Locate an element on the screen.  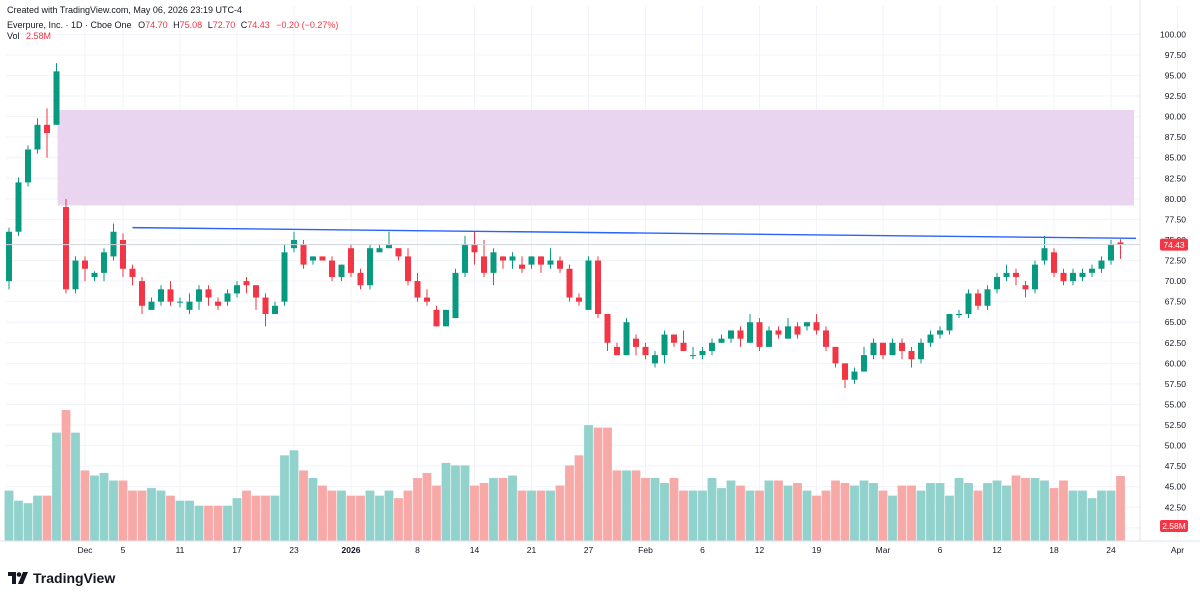
y-tick-label: 85.00 is located at coordinates (1176, 158).